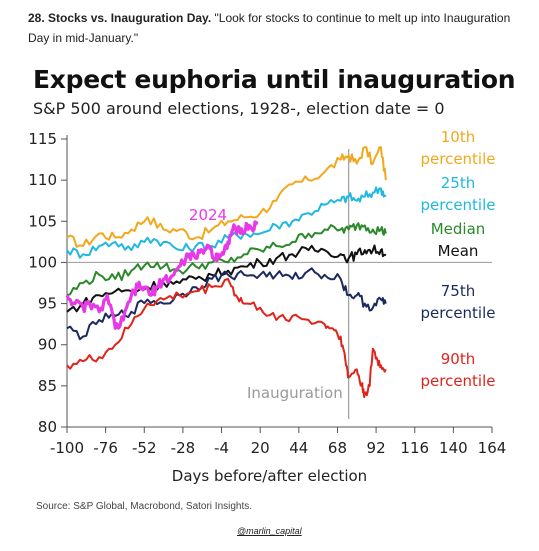 The height and width of the screenshot is (551, 539). I want to click on credit-link: @marlin_capital, so click(269, 531).